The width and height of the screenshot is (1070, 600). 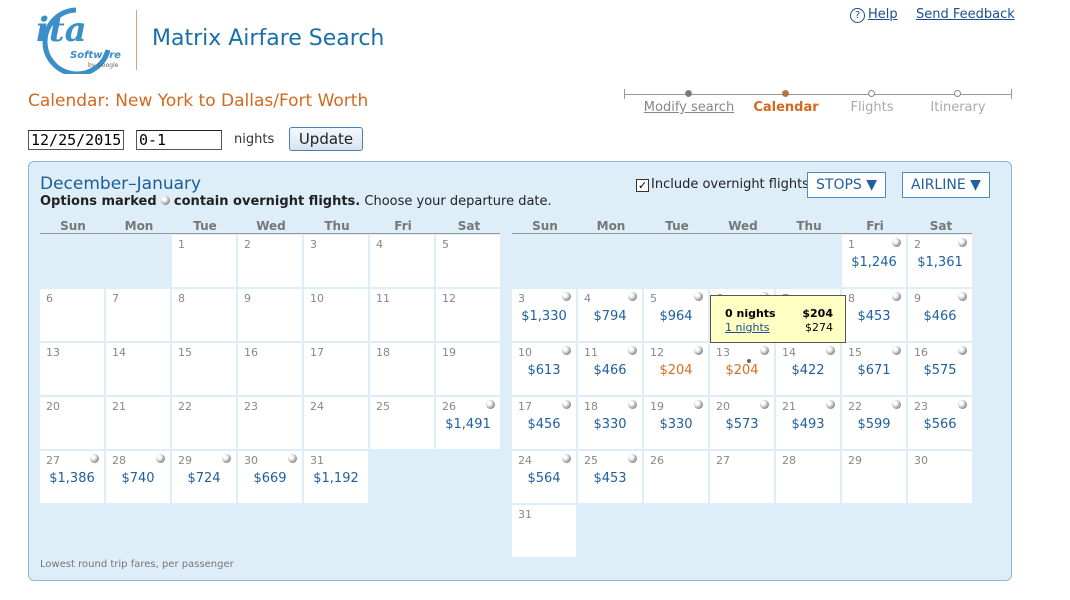 I want to click on day-number: 3, so click(x=521, y=298).